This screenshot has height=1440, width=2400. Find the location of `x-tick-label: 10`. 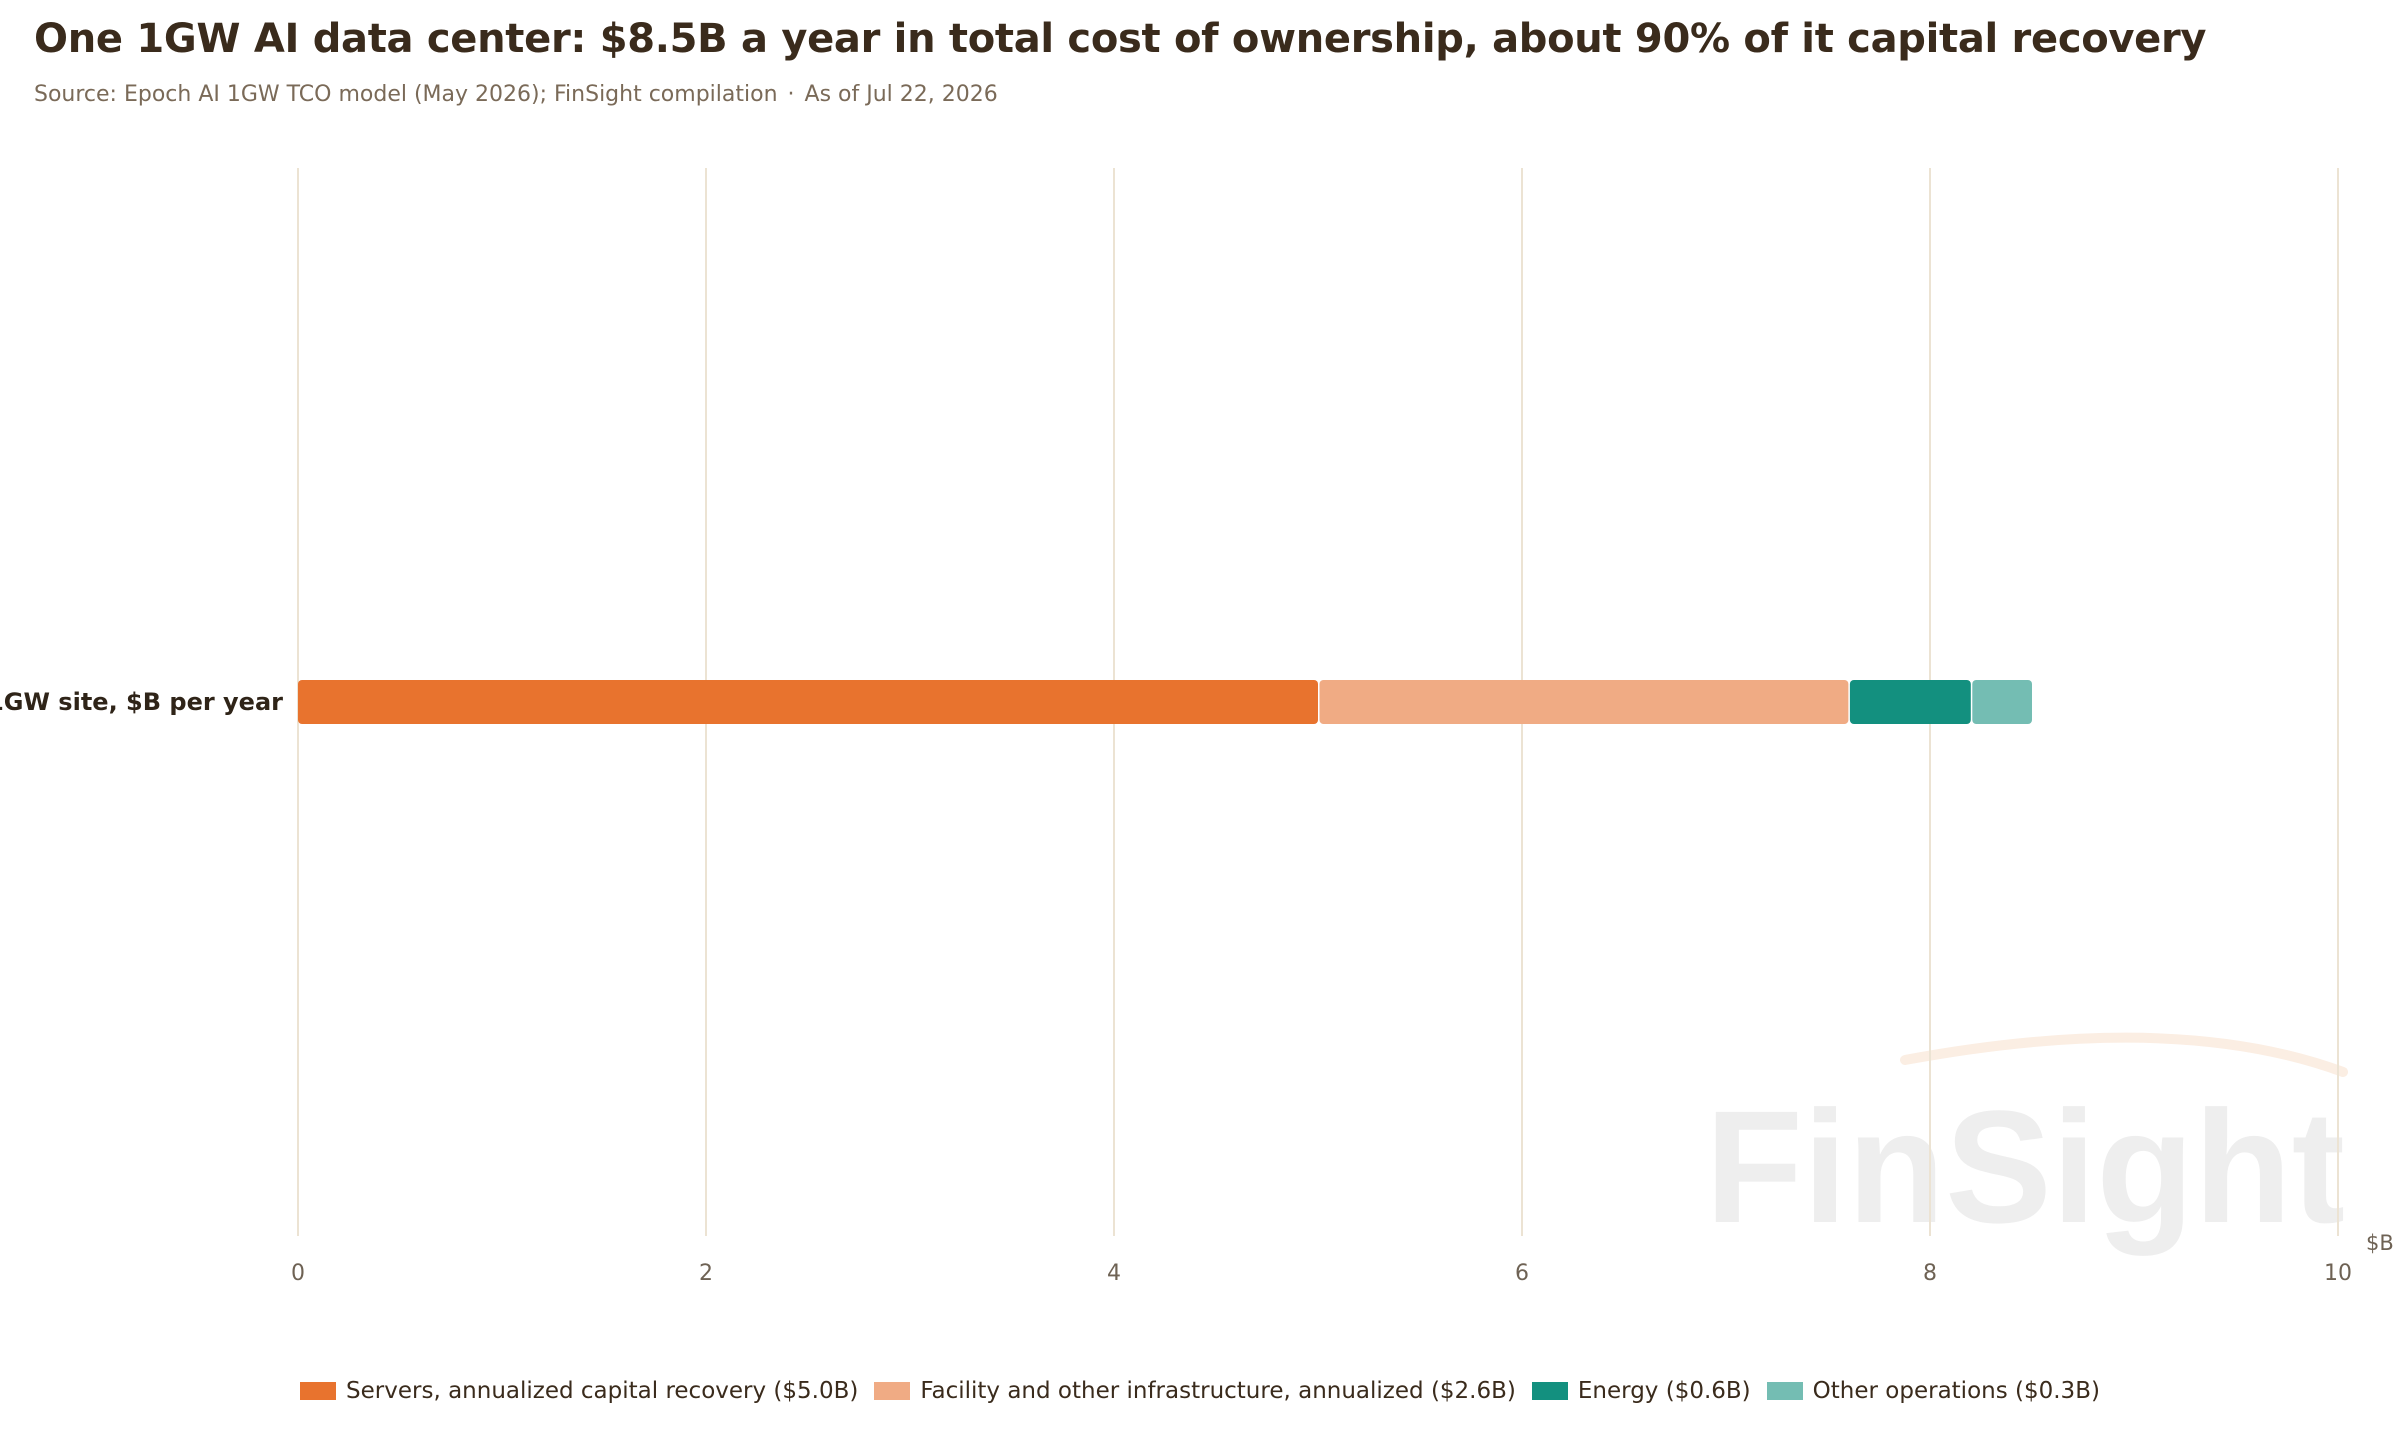

x-tick-label: 10 is located at coordinates (2338, 1273).